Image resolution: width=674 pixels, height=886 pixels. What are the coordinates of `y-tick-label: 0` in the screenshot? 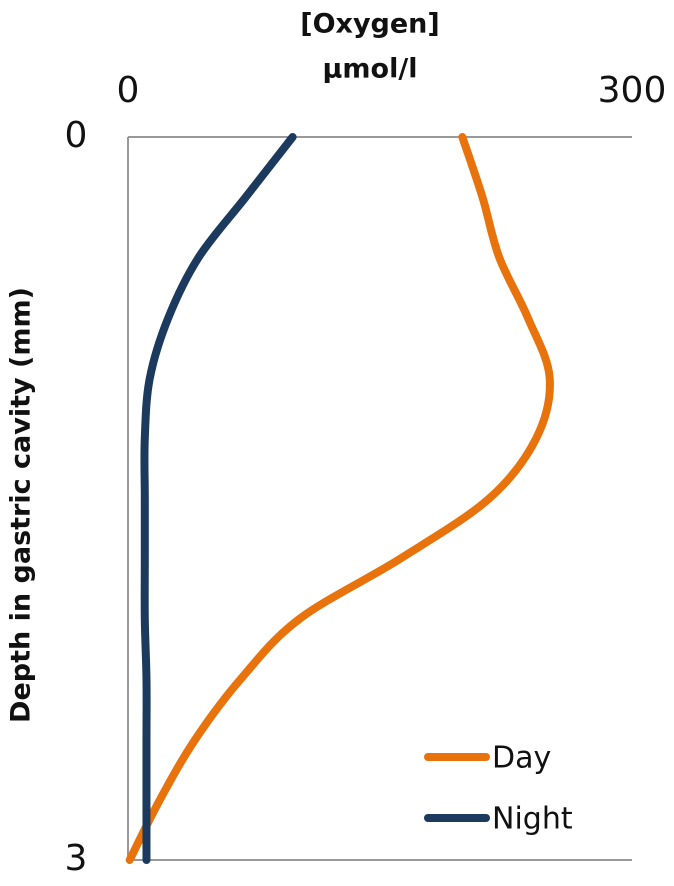 It's located at (76, 135).